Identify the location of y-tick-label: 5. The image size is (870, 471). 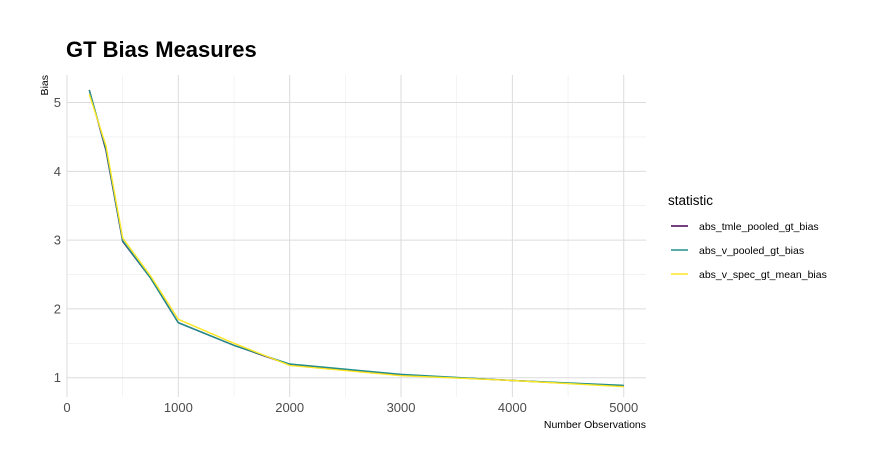
(57, 102).